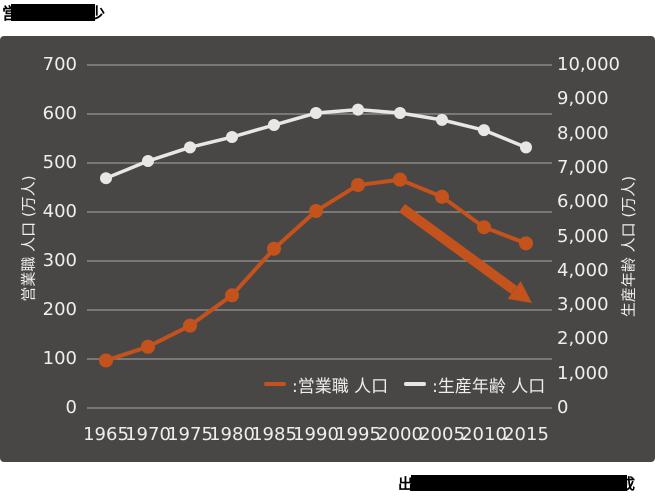  I want to click on right-tick-label: 7,000, so click(583, 167).